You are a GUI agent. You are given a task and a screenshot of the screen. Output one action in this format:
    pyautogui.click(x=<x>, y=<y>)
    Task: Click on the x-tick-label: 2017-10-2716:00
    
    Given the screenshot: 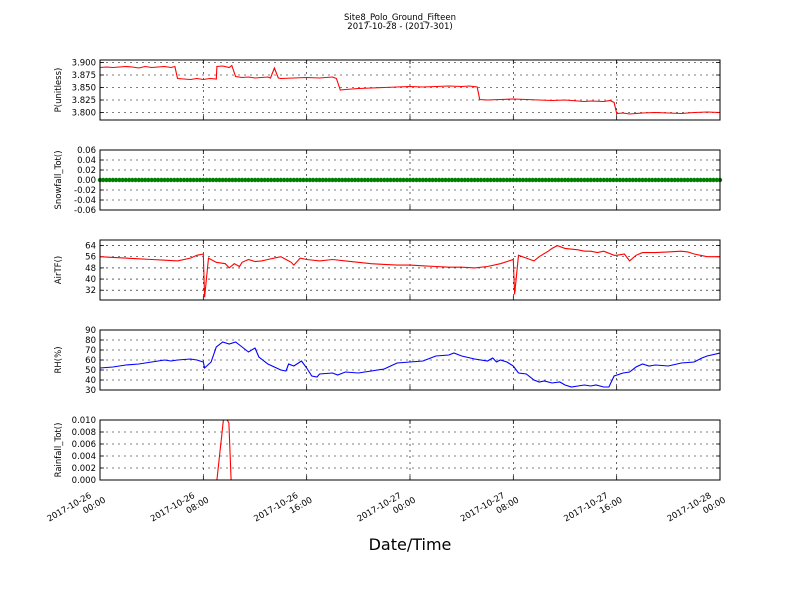 What is the action you would take?
    pyautogui.click(x=593, y=510)
    